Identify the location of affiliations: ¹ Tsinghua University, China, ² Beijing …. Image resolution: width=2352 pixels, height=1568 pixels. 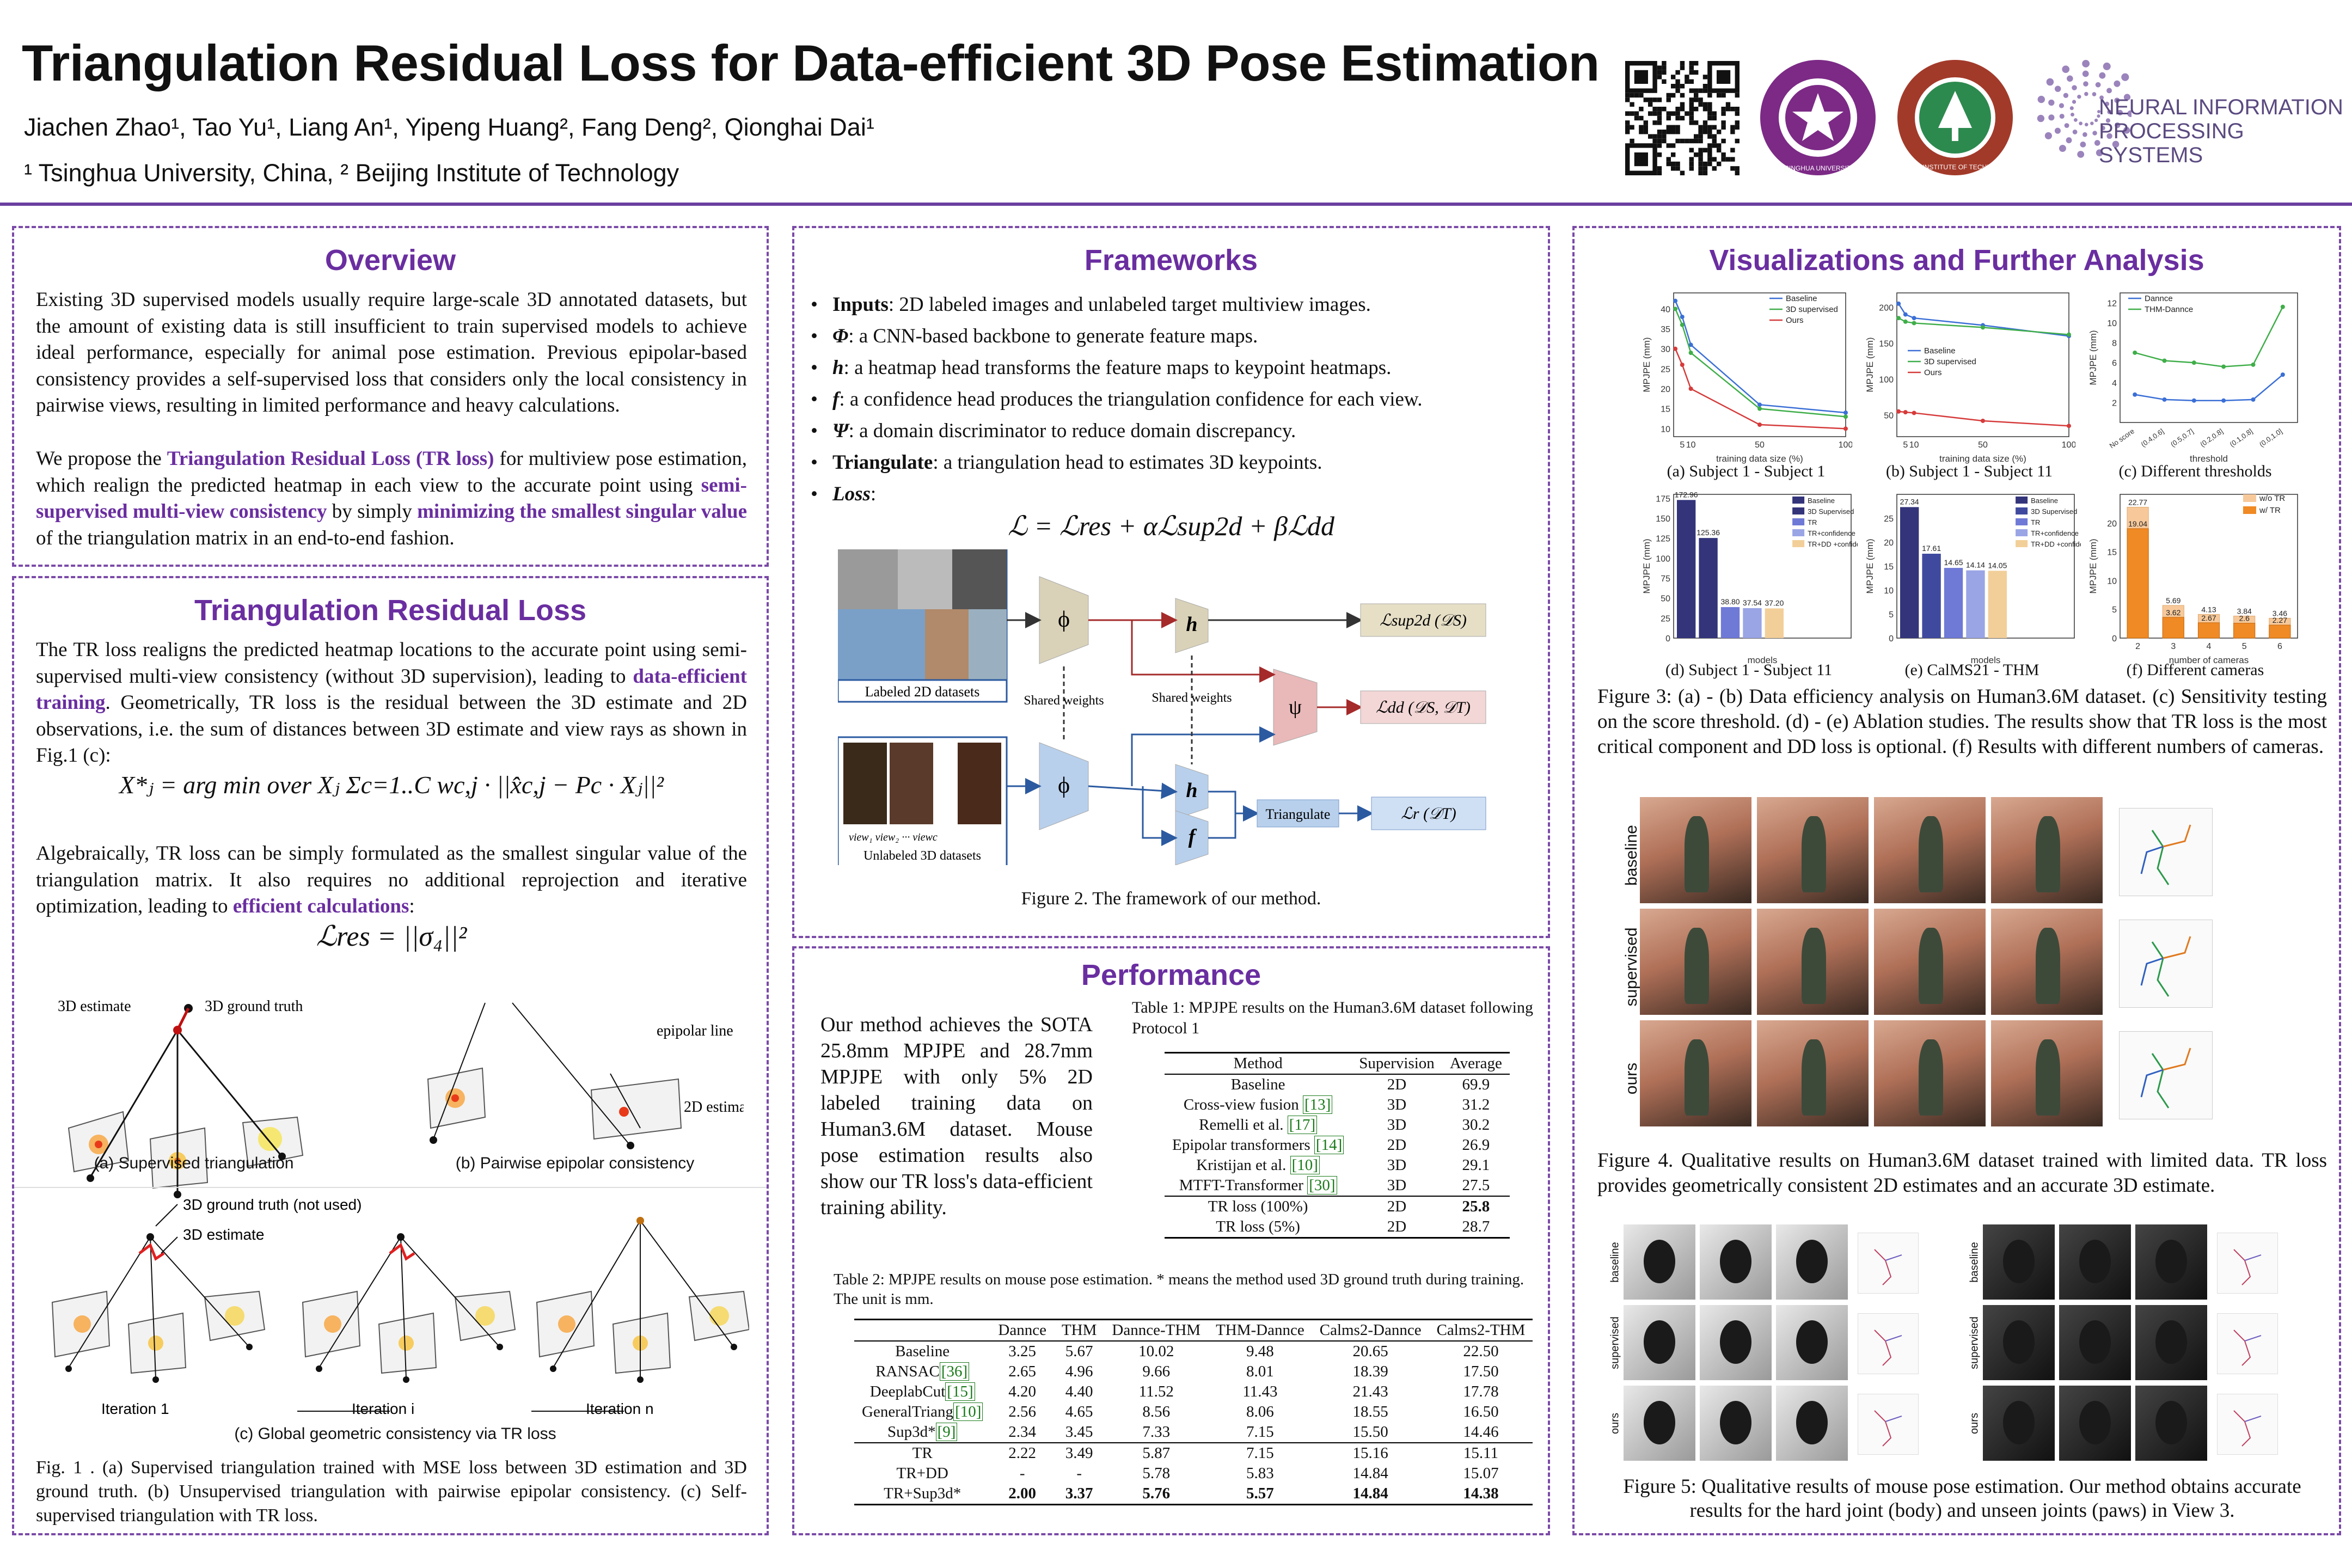
(351, 173).